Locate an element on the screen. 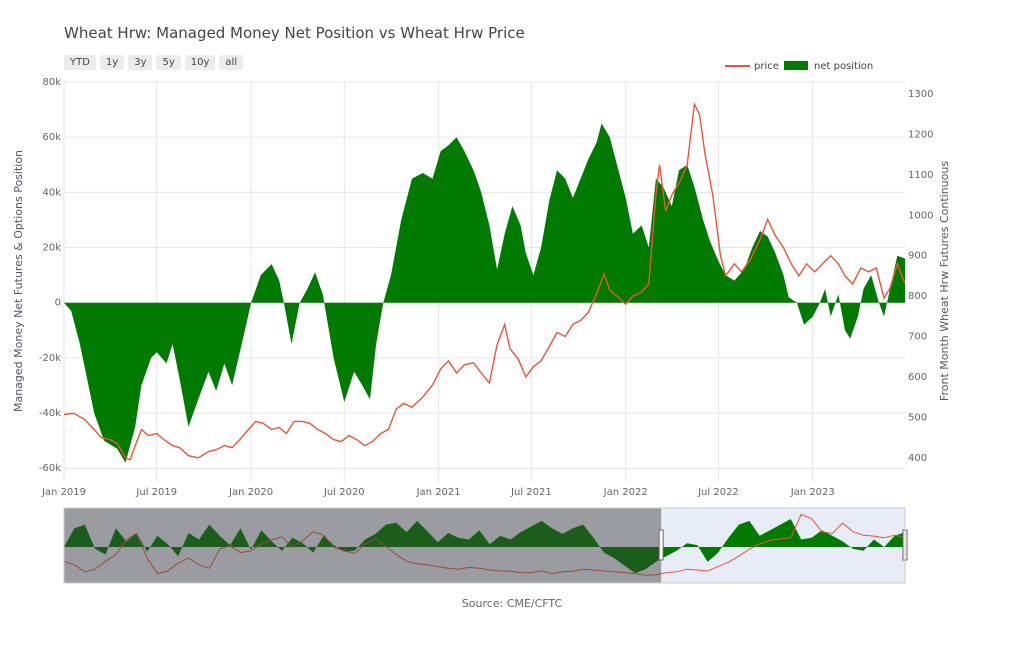 This screenshot has width=1024, height=648. x-tick-label: Jan 2020 is located at coordinates (250, 492).